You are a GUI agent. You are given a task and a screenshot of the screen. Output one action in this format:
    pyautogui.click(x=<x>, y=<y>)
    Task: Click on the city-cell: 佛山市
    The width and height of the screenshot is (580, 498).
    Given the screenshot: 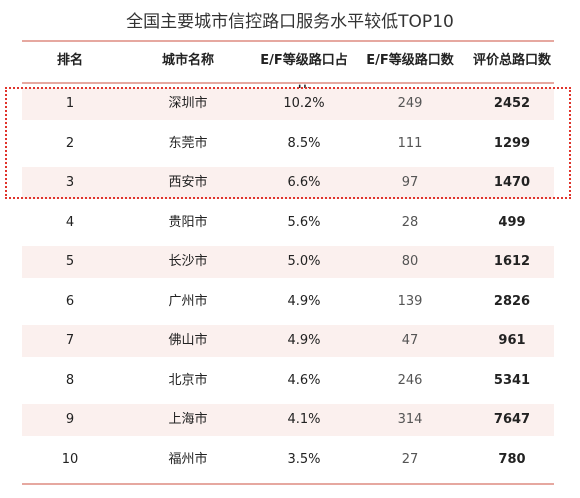 What is the action you would take?
    pyautogui.click(x=188, y=340)
    